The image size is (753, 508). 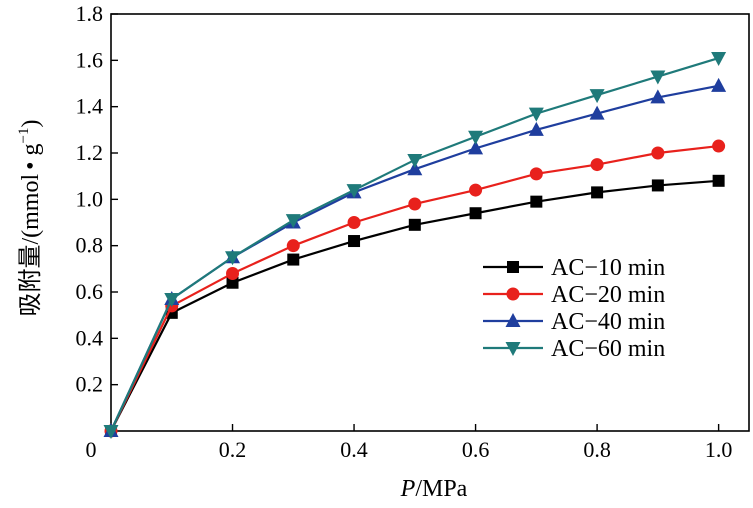 I want to click on legend-item: AC−20 min, so click(x=574, y=295).